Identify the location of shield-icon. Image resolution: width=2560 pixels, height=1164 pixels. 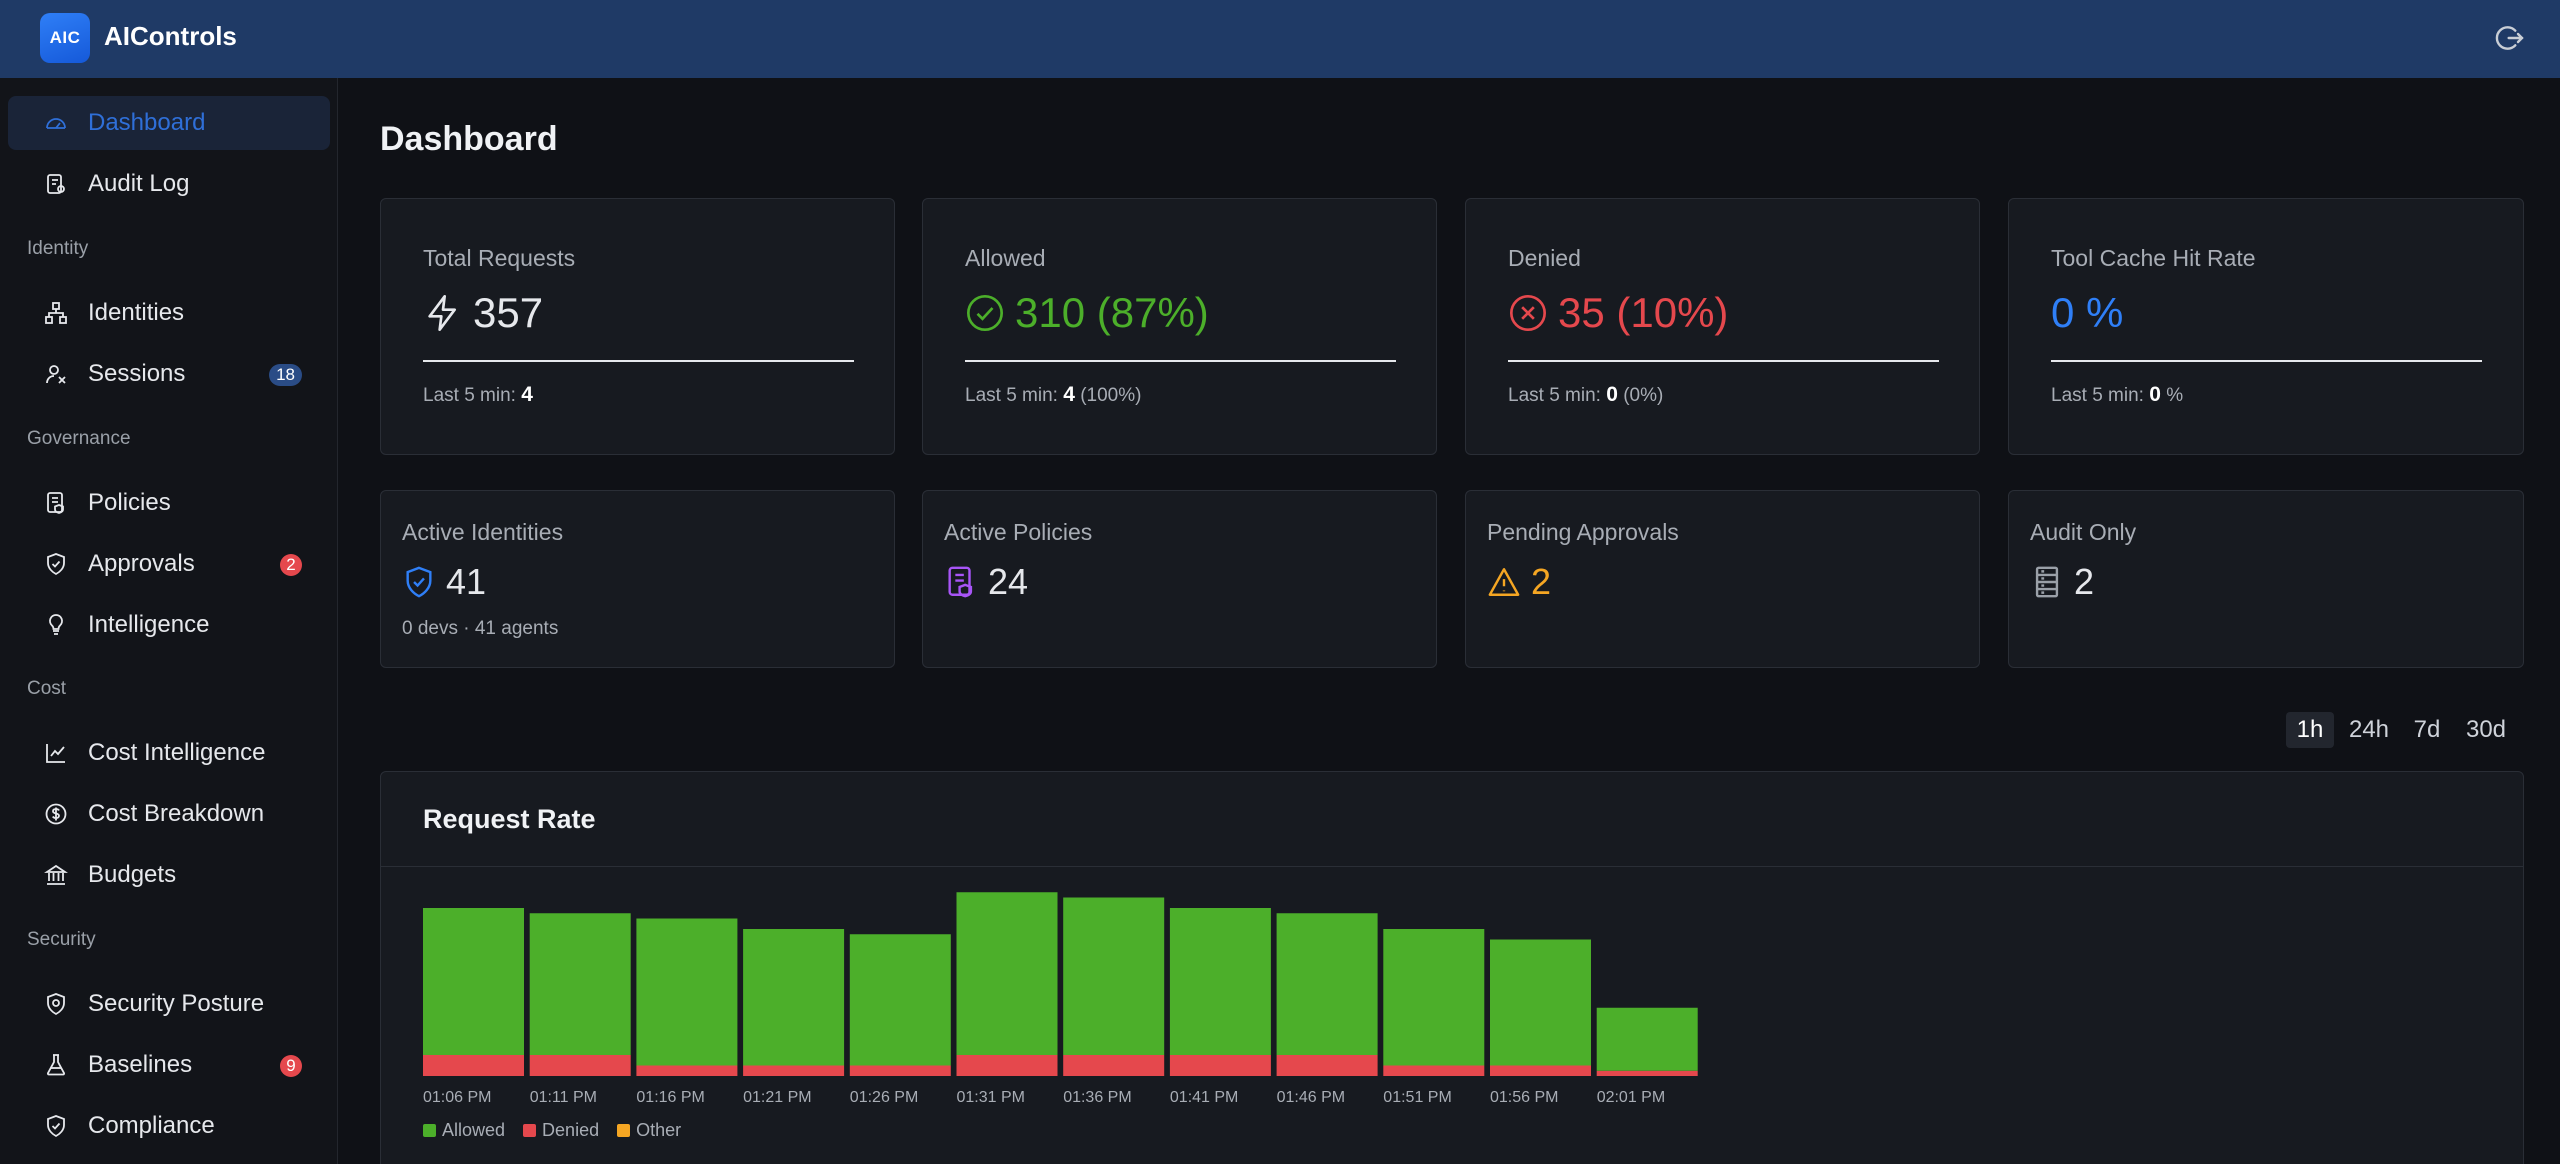
(56, 1004).